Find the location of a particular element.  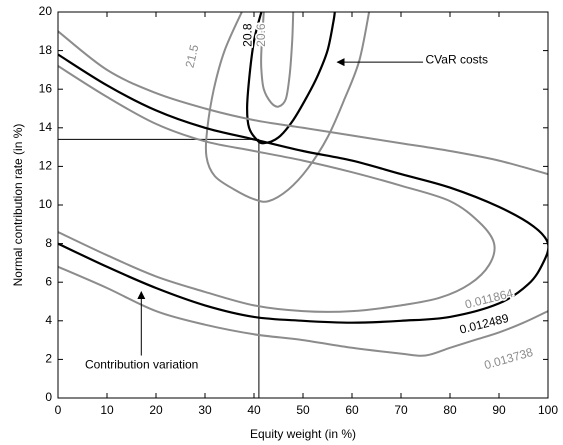

y-tick-label: 18 is located at coordinates (46, 50).